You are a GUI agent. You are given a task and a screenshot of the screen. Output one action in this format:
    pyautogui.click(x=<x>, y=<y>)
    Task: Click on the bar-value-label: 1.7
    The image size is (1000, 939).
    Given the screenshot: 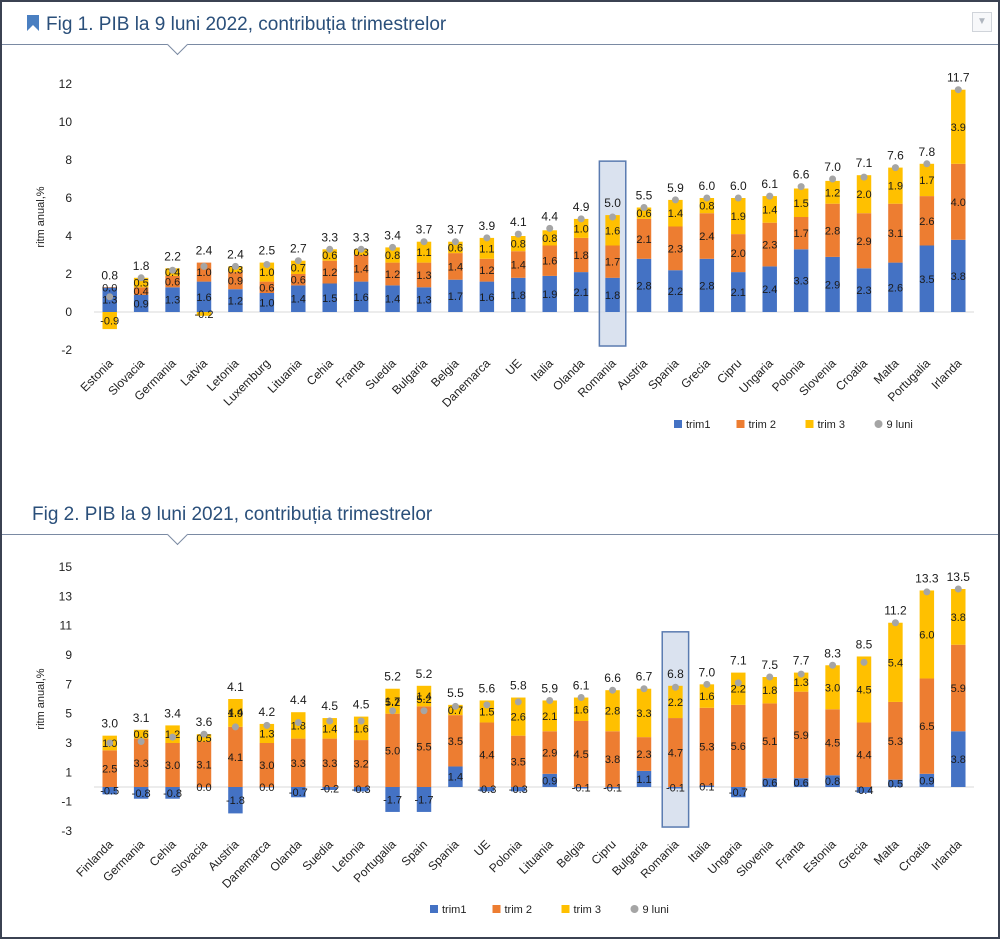 What is the action you would take?
    pyautogui.click(x=455, y=297)
    